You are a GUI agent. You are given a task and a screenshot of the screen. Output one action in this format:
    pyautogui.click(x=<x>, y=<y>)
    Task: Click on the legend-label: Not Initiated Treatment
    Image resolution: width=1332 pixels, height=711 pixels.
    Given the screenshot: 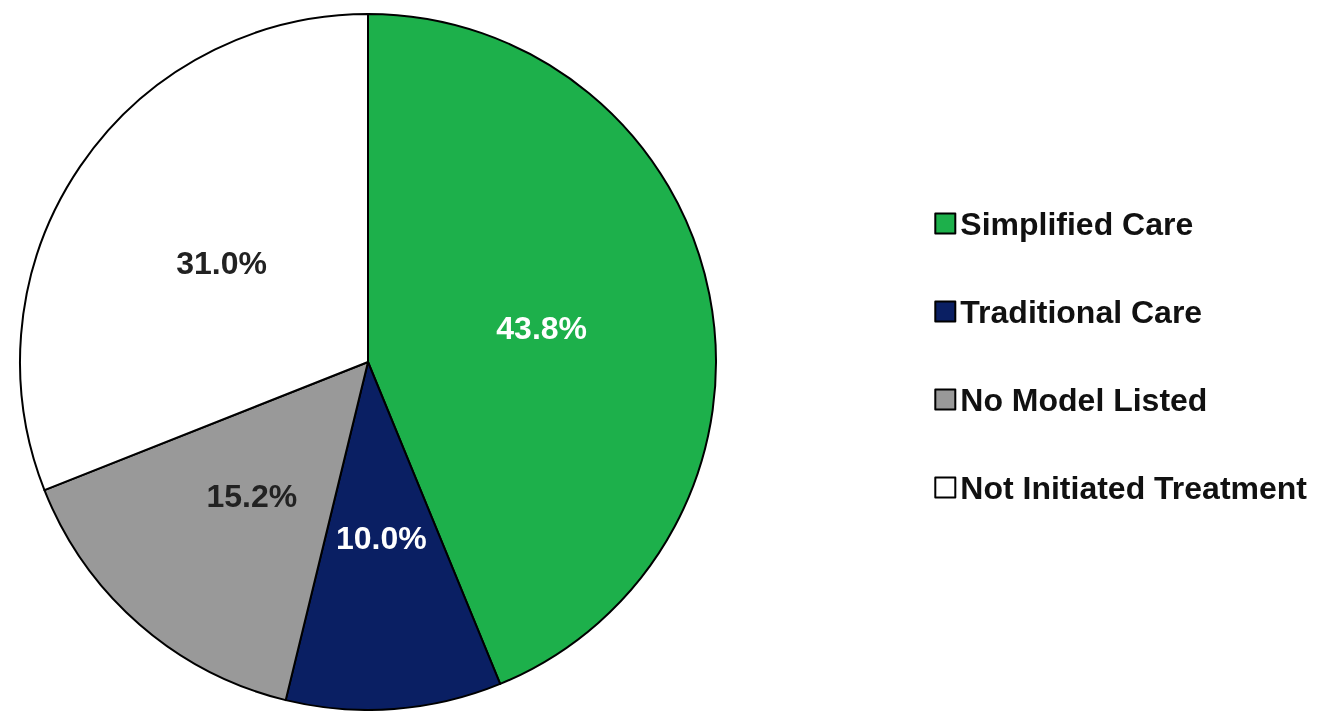 What is the action you would take?
    pyautogui.click(x=1134, y=487)
    